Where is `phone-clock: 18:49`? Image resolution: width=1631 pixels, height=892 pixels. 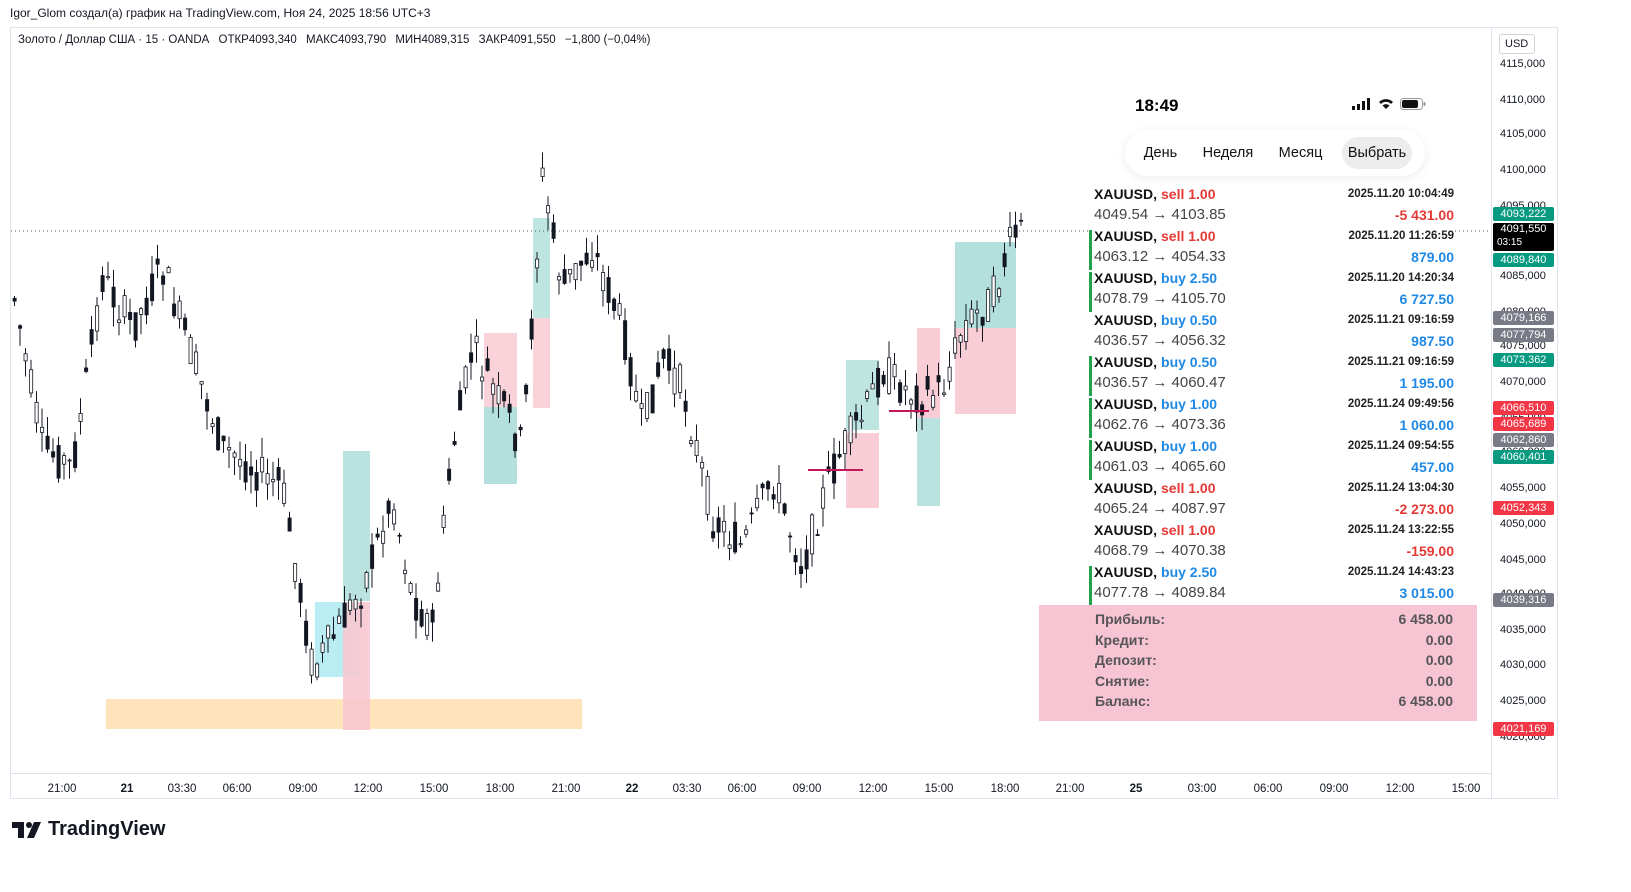
phone-clock: 18:49 is located at coordinates (1157, 105).